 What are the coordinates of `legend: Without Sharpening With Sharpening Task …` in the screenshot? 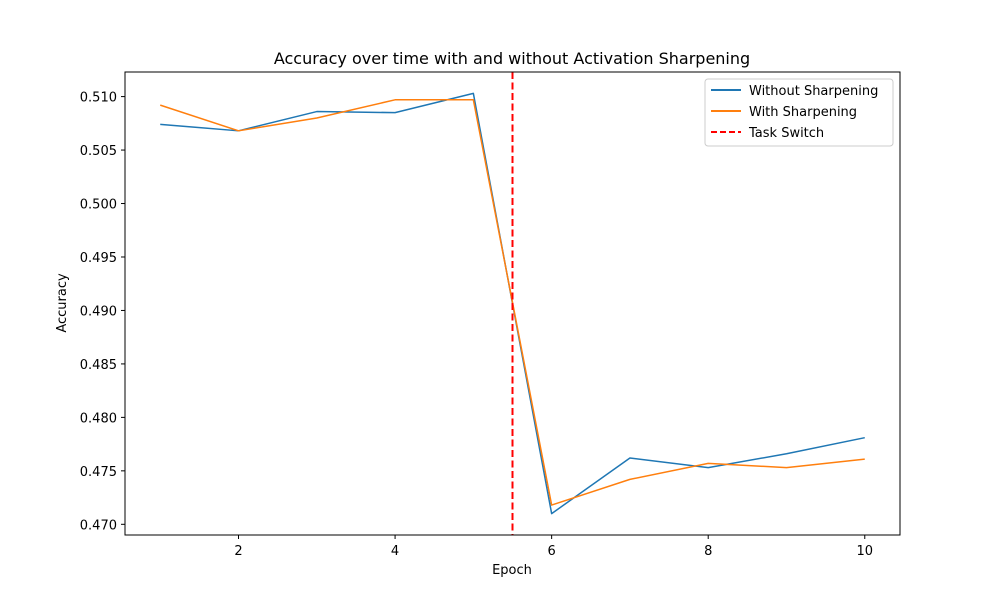 It's located at (799, 112).